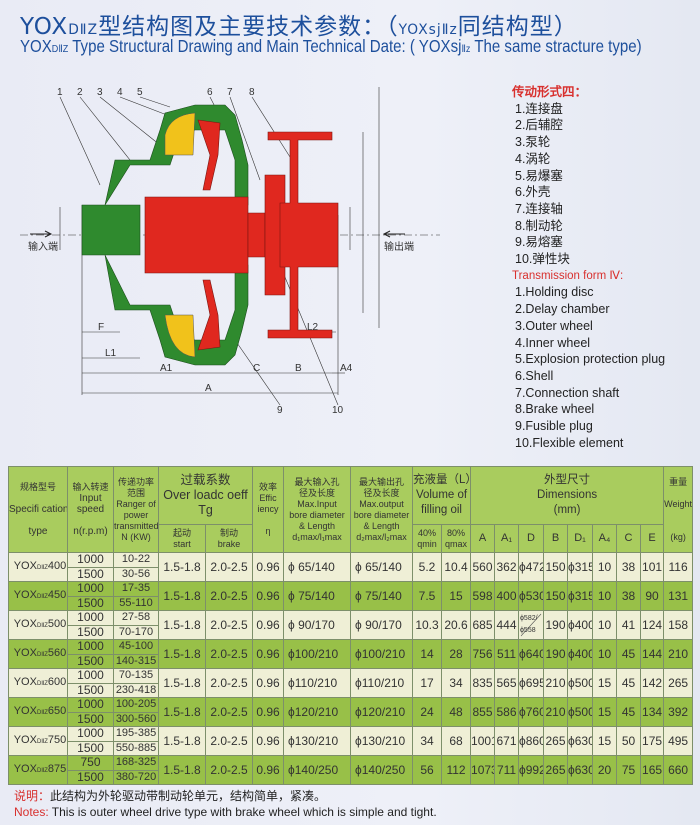 The height and width of the screenshot is (825, 700). Describe the element at coordinates (562, 309) in the screenshot. I see `legend-item: 2.Delay chamber` at that location.